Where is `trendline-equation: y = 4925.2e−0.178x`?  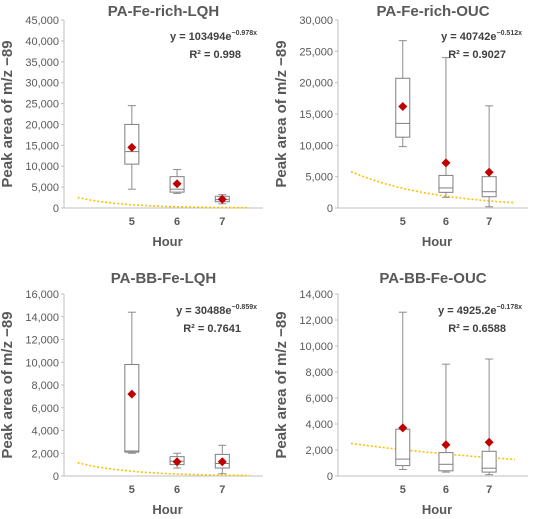 trendline-equation: y = 4925.2e−0.178x is located at coordinates (480, 310).